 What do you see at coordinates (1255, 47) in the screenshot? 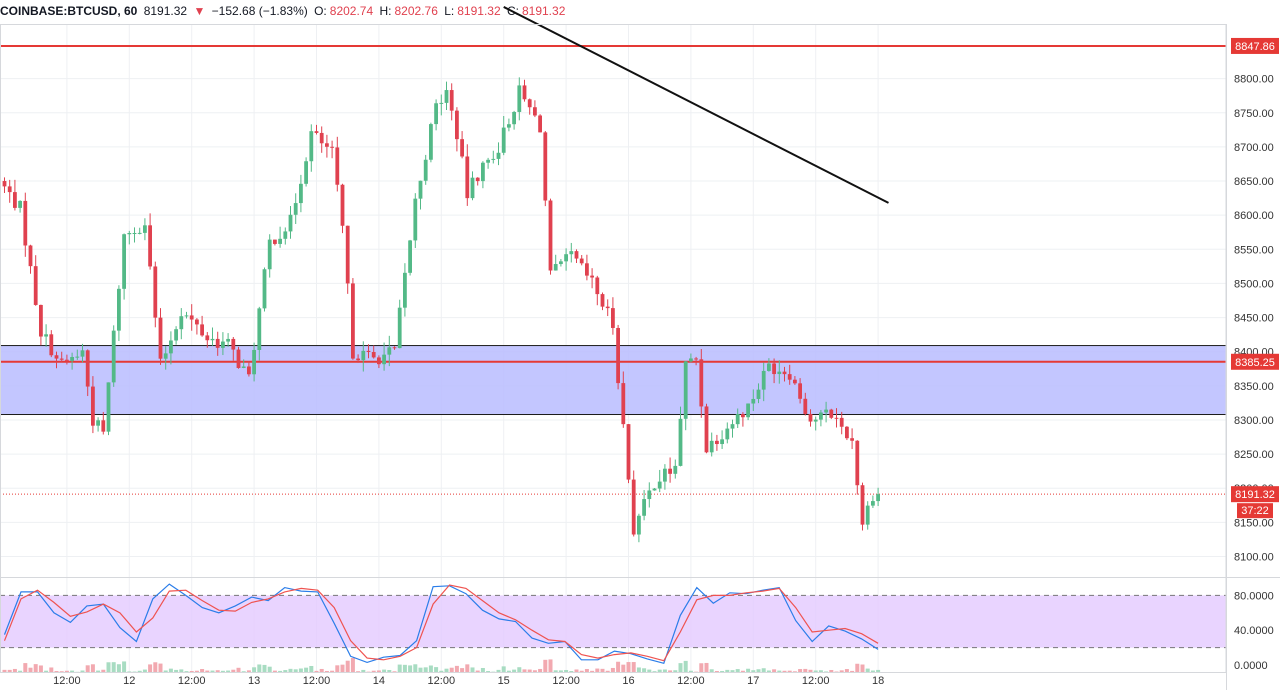
I see `level-label: 8847.86` at bounding box center [1255, 47].